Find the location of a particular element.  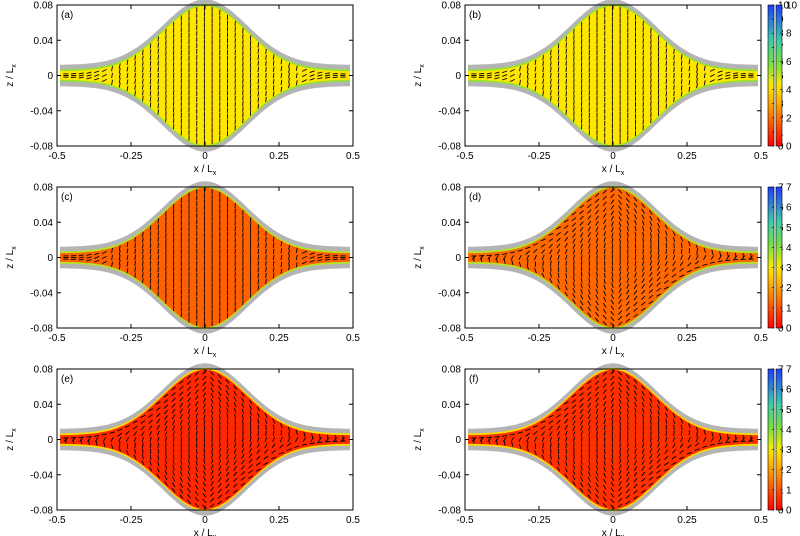

x-tick-label: 0.25 is located at coordinates (279, 156).